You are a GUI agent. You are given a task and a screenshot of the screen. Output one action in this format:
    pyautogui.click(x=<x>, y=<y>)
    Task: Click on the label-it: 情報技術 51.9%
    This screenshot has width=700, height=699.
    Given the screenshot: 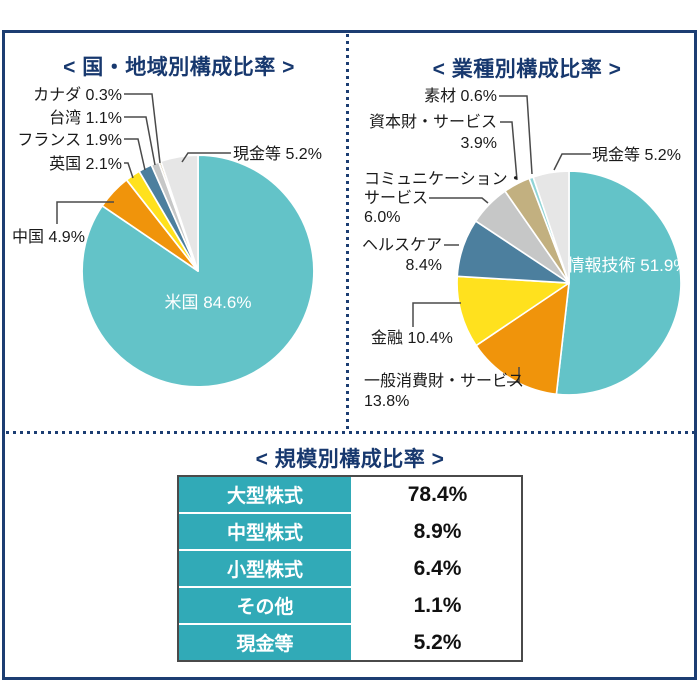 What is the action you would take?
    pyautogui.click(x=628, y=266)
    